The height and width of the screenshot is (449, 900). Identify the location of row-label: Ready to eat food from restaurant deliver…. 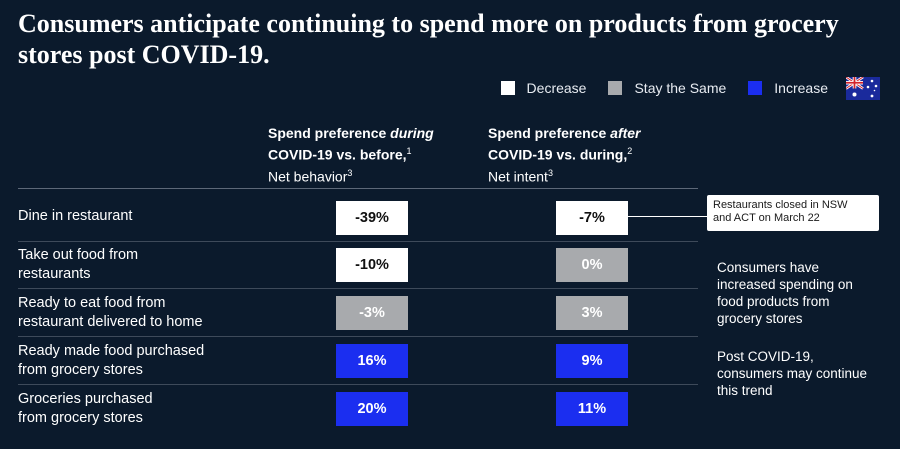
(110, 313).